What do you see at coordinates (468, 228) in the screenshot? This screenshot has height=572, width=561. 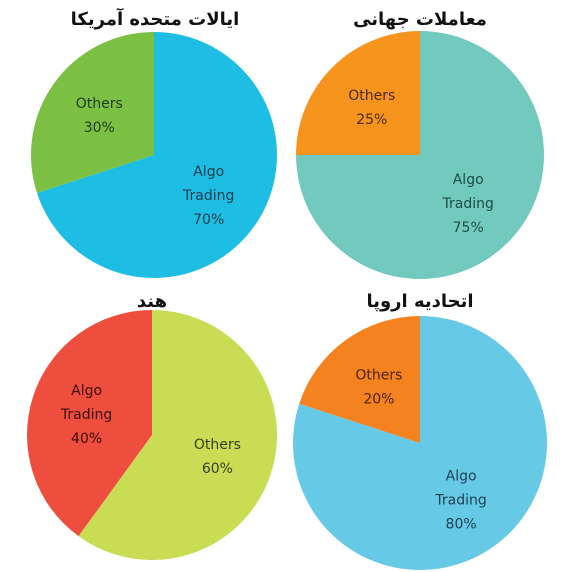 I see `pie-value-global-0: 75%` at bounding box center [468, 228].